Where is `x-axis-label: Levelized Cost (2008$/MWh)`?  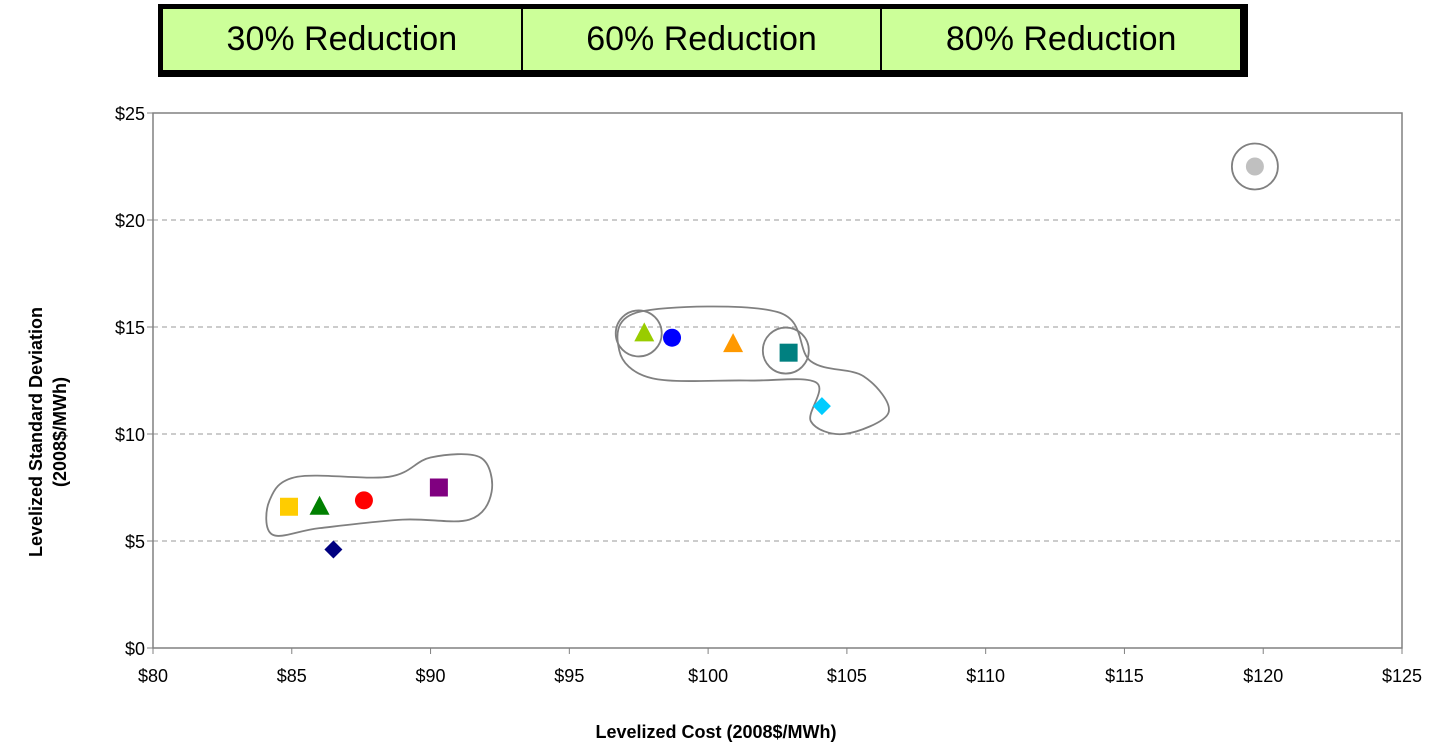
x-axis-label: Levelized Cost (2008$/MWh) is located at coordinates (715, 732).